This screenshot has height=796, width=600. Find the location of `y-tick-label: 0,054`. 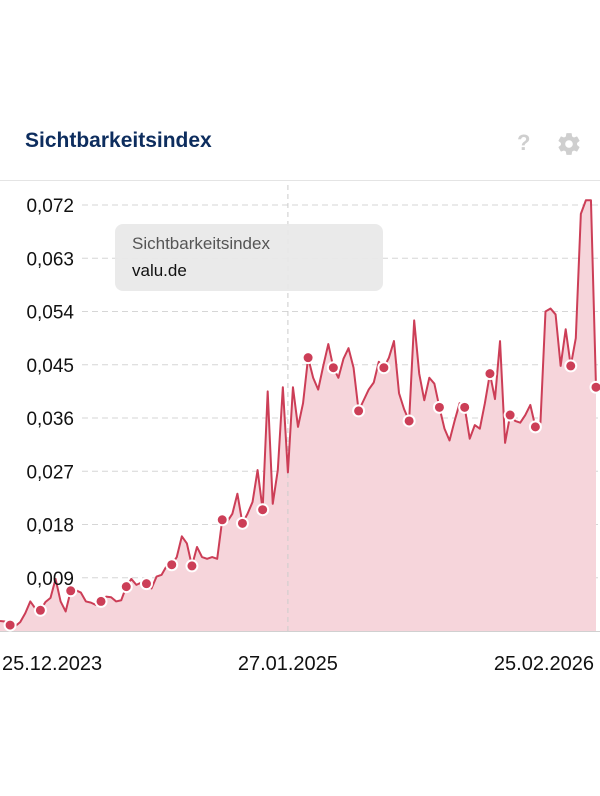

y-tick-label: 0,054 is located at coordinates (50, 313).